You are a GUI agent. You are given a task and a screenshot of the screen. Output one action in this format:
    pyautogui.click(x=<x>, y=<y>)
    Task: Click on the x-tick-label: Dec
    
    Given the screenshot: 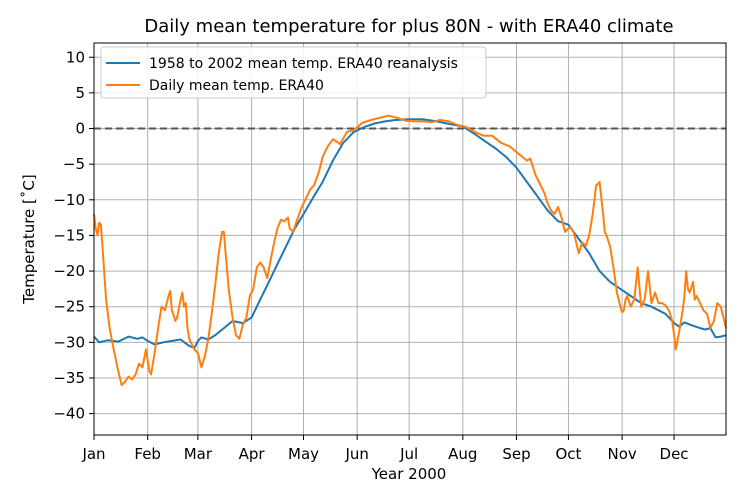 What is the action you would take?
    pyautogui.click(x=674, y=454)
    